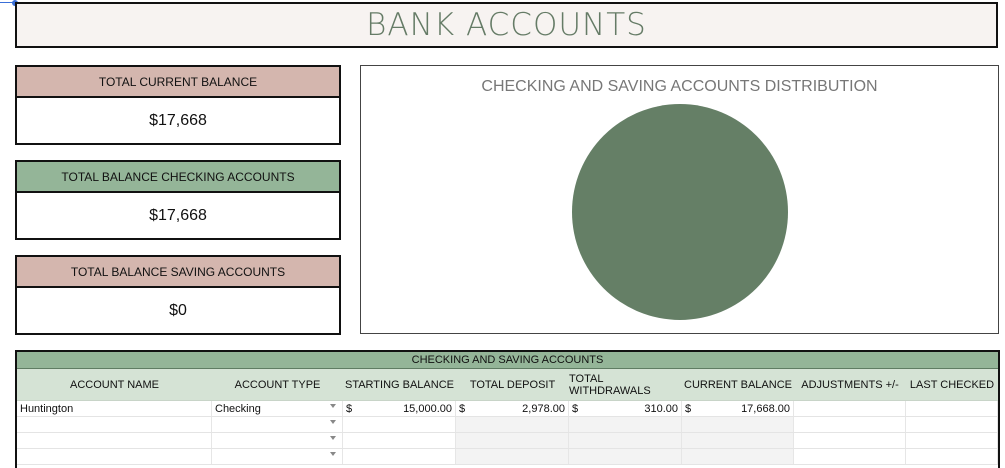  Describe the element at coordinates (952, 384) in the screenshot. I see `col-header-last-checked: LAST CHECKED` at that location.